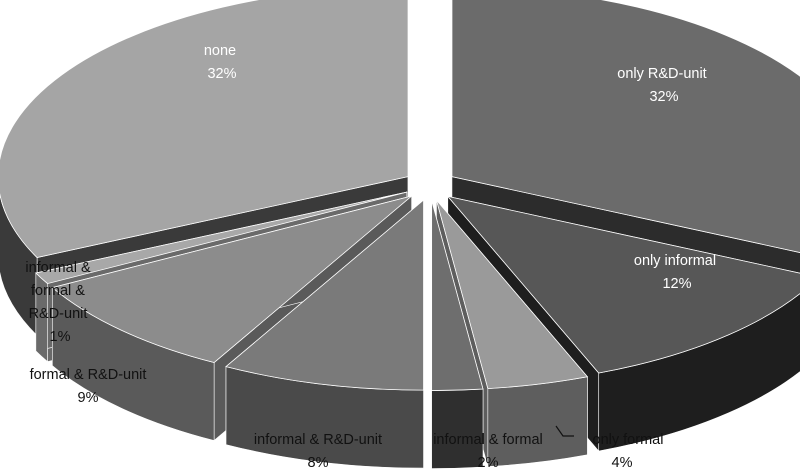 The height and width of the screenshot is (475, 800). Describe the element at coordinates (677, 272) in the screenshot. I see `slice-label-only-informal: only informal 12%` at that location.